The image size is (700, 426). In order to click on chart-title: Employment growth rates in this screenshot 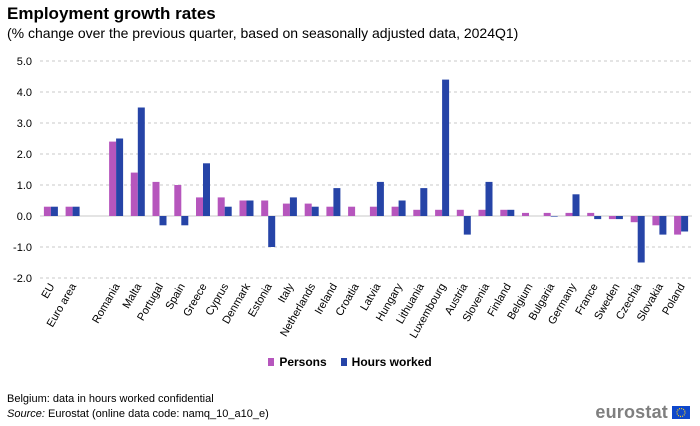, I will do `click(111, 13)`.